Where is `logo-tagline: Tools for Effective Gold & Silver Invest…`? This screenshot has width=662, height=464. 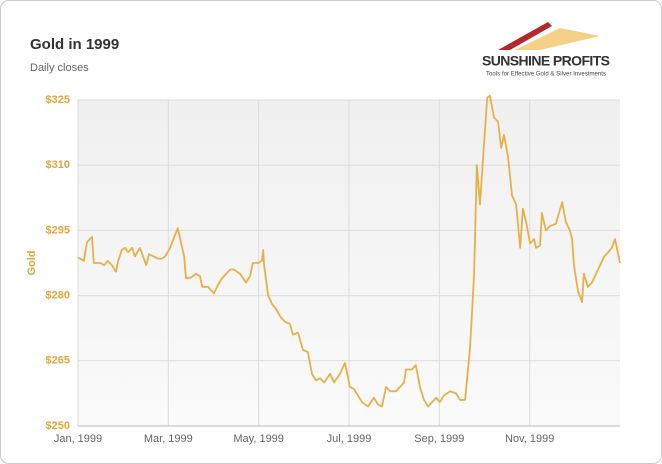
logo-tagline: Tools for Effective Gold & Silver Invest… is located at coordinates (546, 75).